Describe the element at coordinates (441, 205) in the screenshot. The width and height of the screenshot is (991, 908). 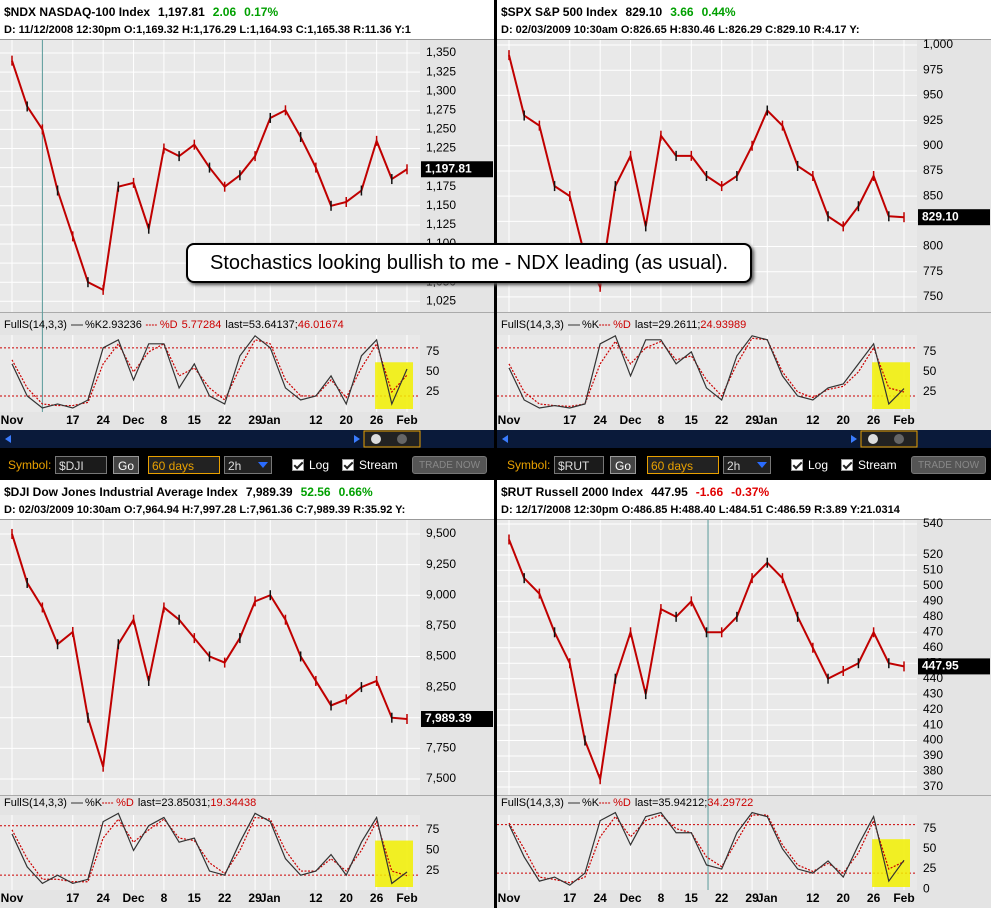
I see `y-tick-label: 1,150` at that location.